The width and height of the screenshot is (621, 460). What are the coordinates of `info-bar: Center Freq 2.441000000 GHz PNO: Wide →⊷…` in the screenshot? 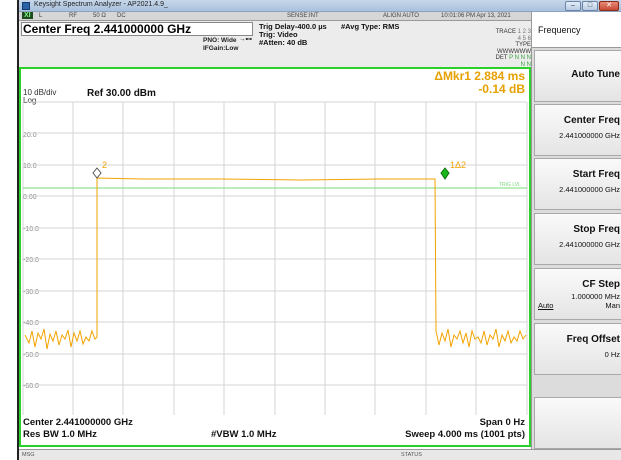 It's located at (275, 44).